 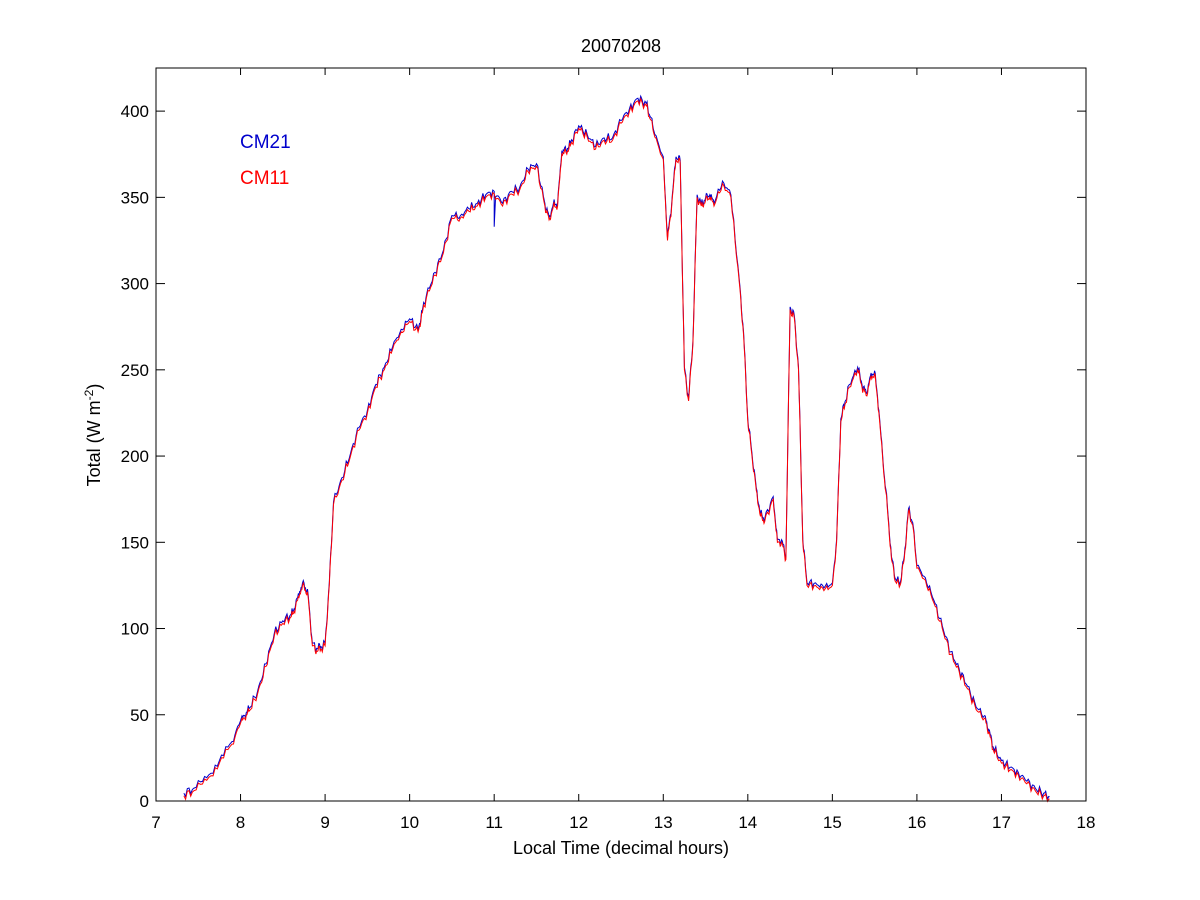 What do you see at coordinates (264, 178) in the screenshot?
I see `legend-entry-cm11: CM11` at bounding box center [264, 178].